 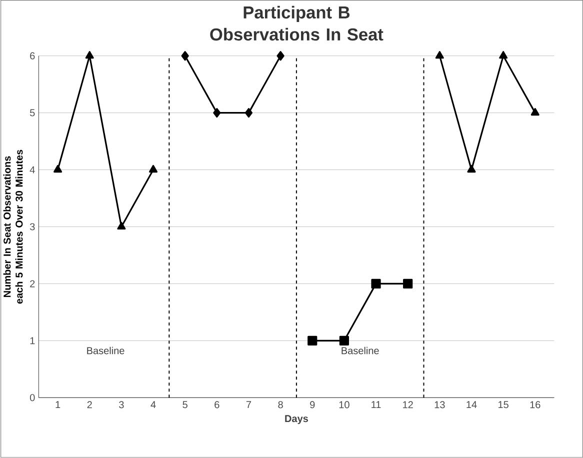 I want to click on x-tick-label: 15, so click(x=503, y=404).